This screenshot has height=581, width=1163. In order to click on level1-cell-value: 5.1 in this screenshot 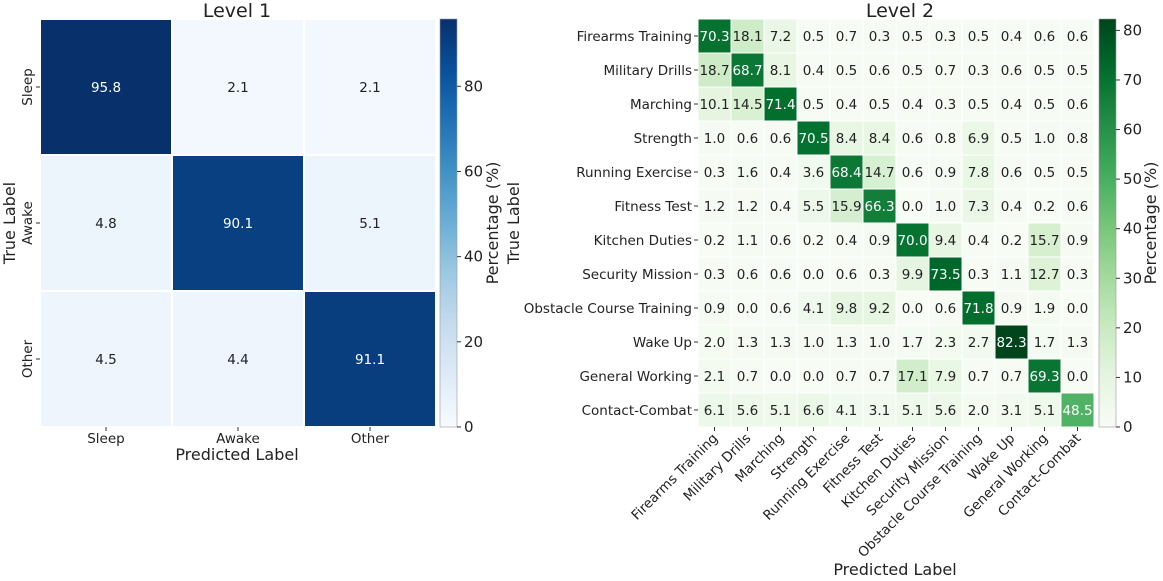, I will do `click(369, 224)`.